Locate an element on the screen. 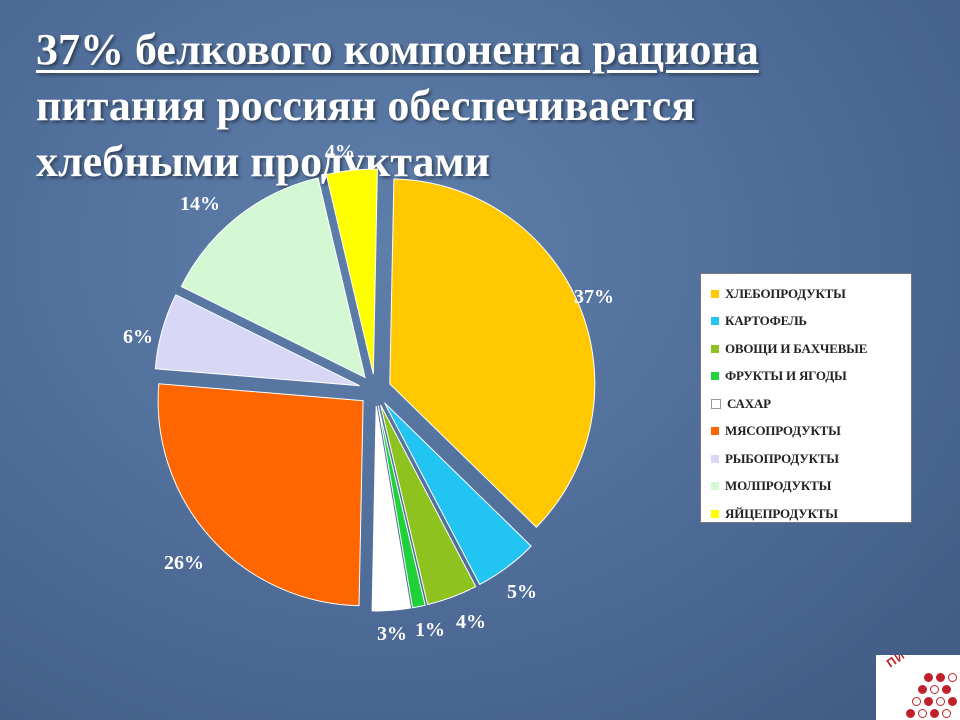 The width and height of the screenshot is (960, 720). legend-item-3: ОВОЩИ И БАХЧЕВЫЕ is located at coordinates (811, 349).